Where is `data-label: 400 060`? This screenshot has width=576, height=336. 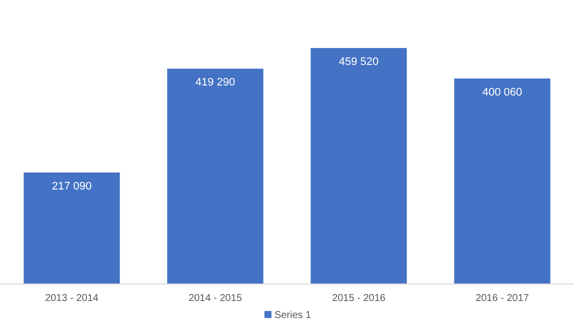
data-label: 400 060 is located at coordinates (502, 92).